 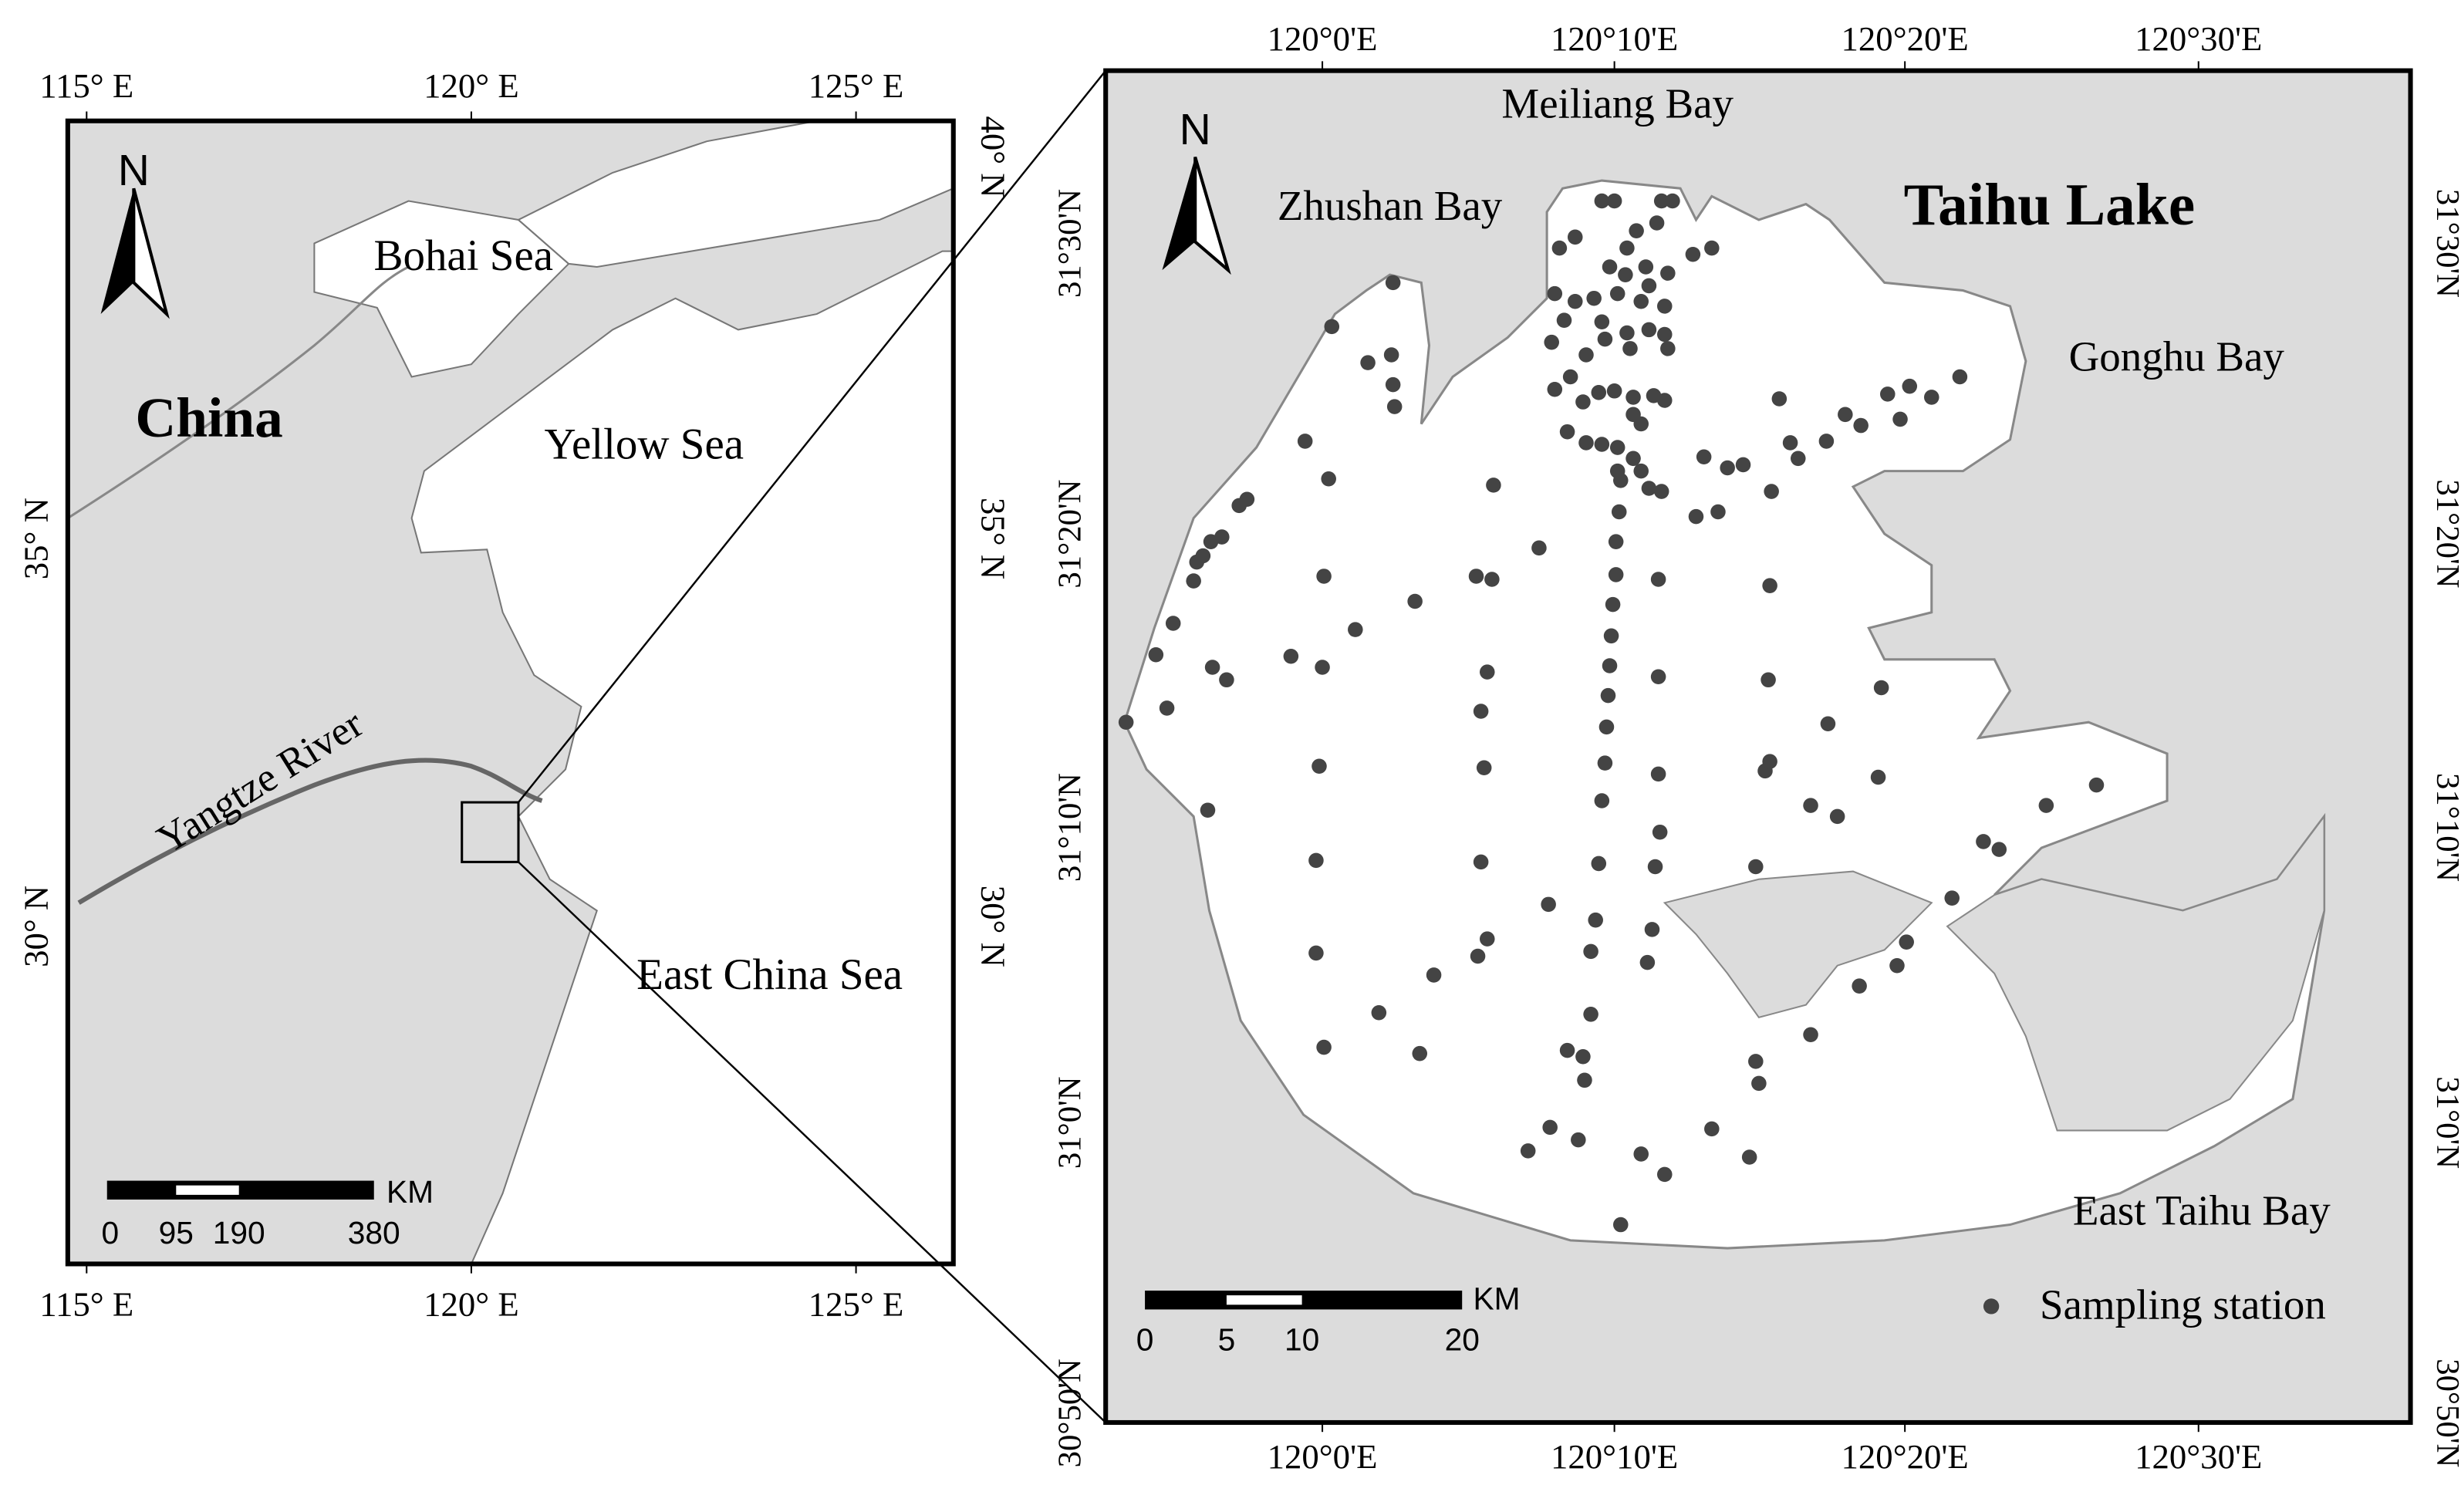 I want to click on sea, so click(x=682, y=757).